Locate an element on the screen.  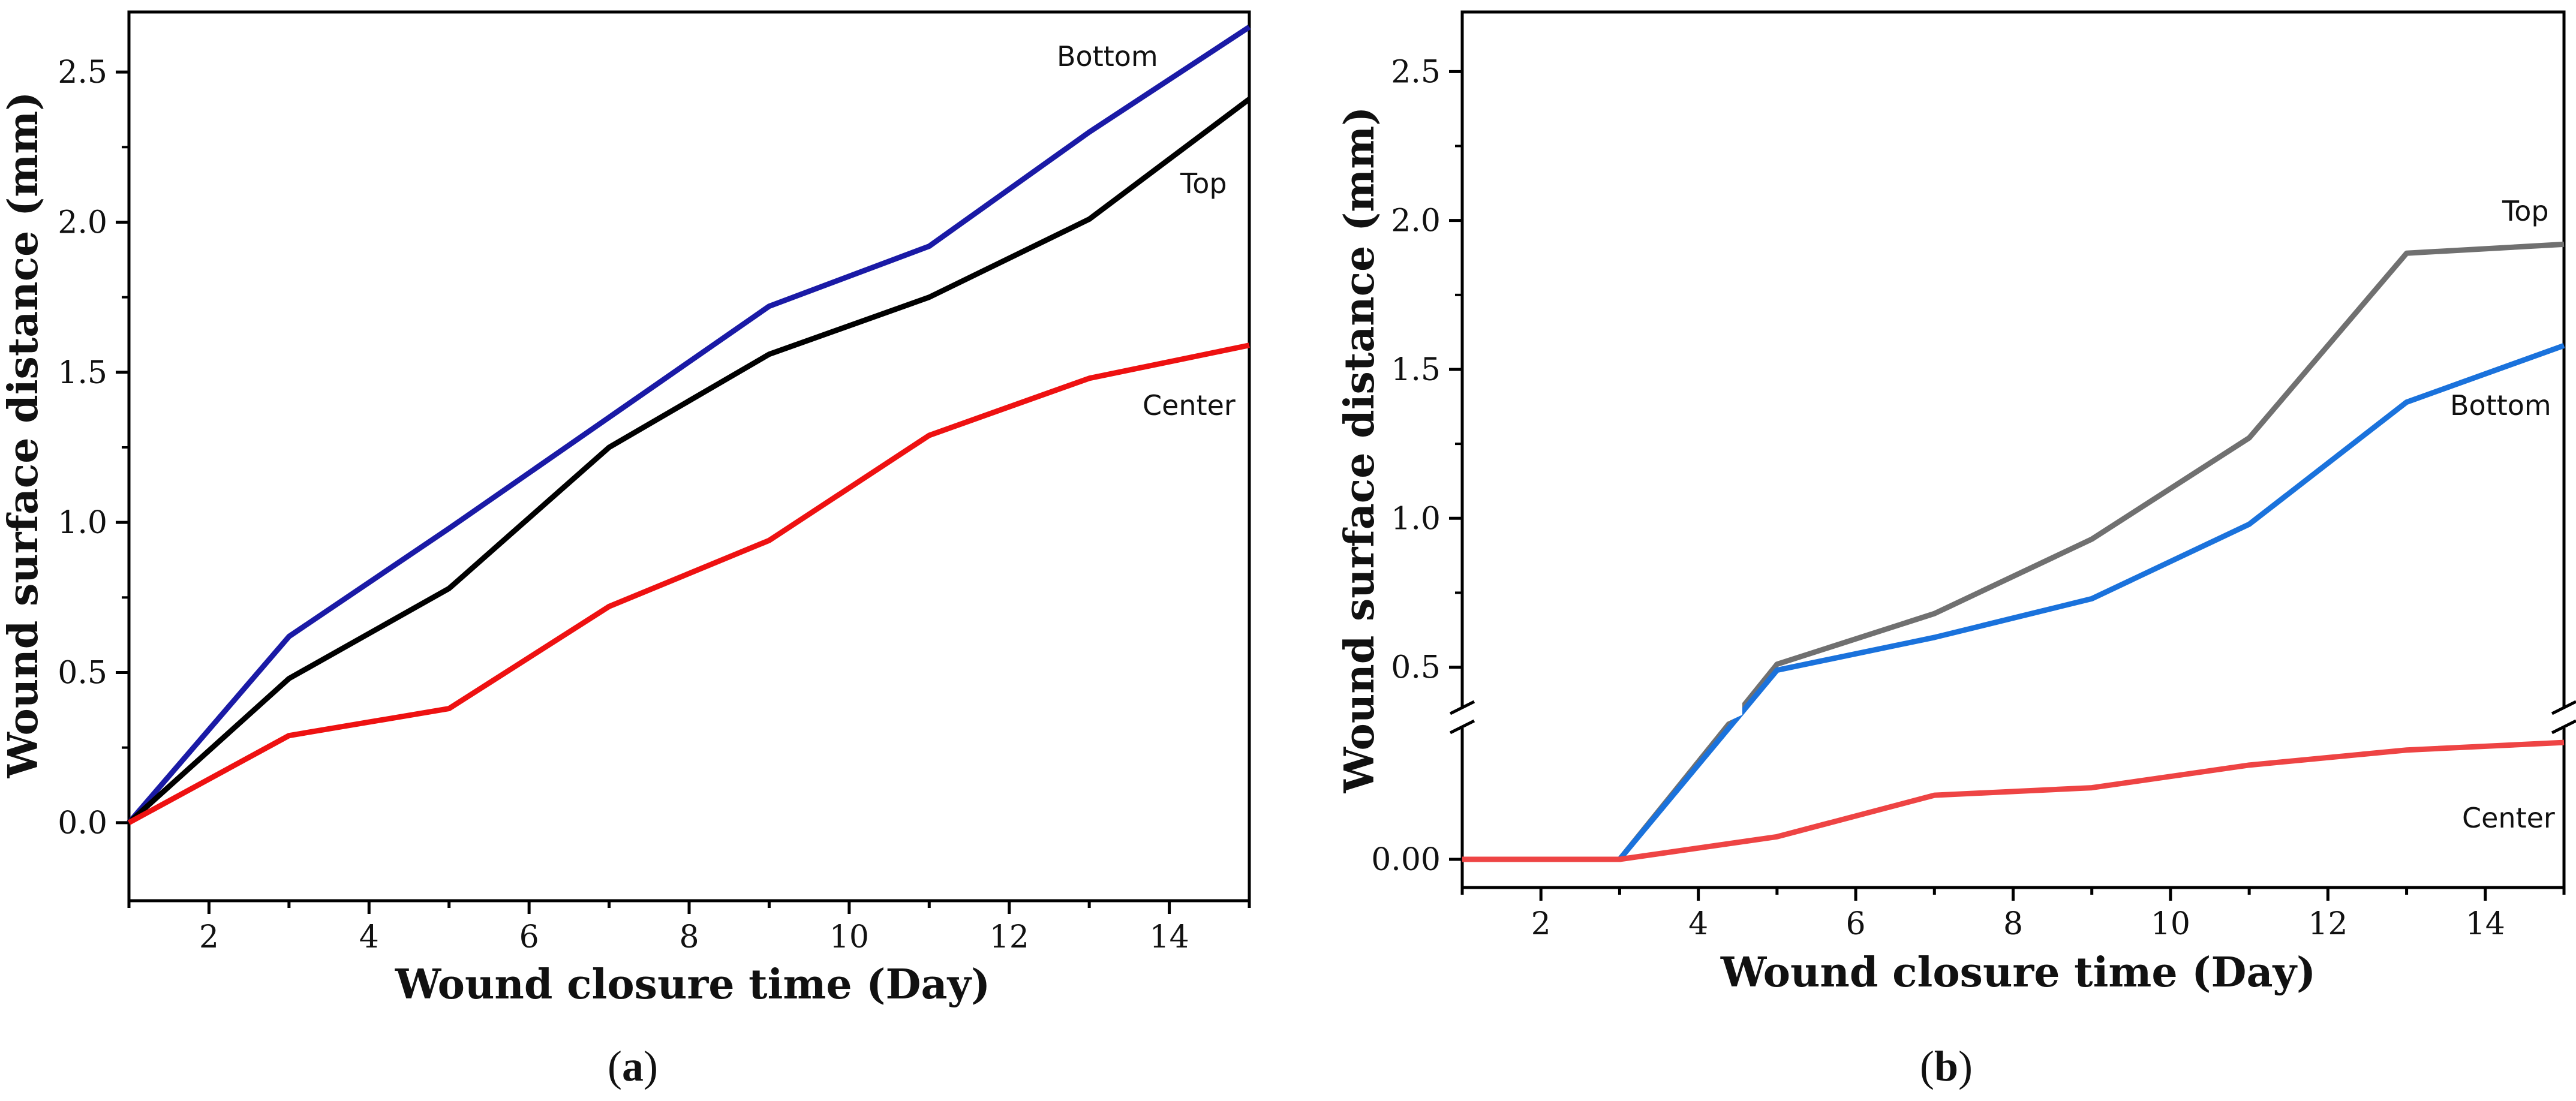
panel-b-x-tick-label: 2 is located at coordinates (1541, 924).